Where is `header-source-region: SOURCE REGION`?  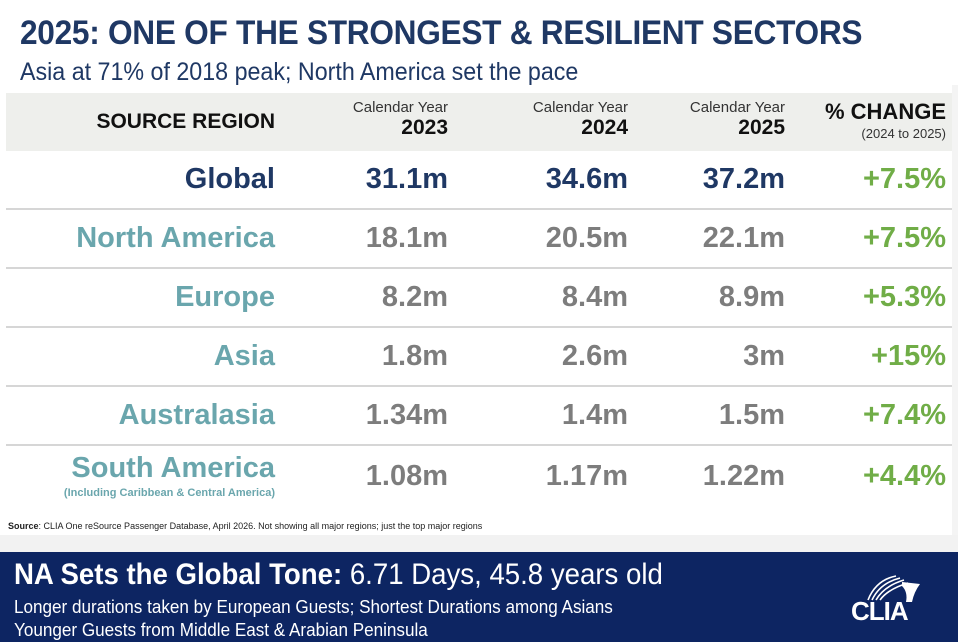
header-source-region: SOURCE REGION is located at coordinates (185, 121).